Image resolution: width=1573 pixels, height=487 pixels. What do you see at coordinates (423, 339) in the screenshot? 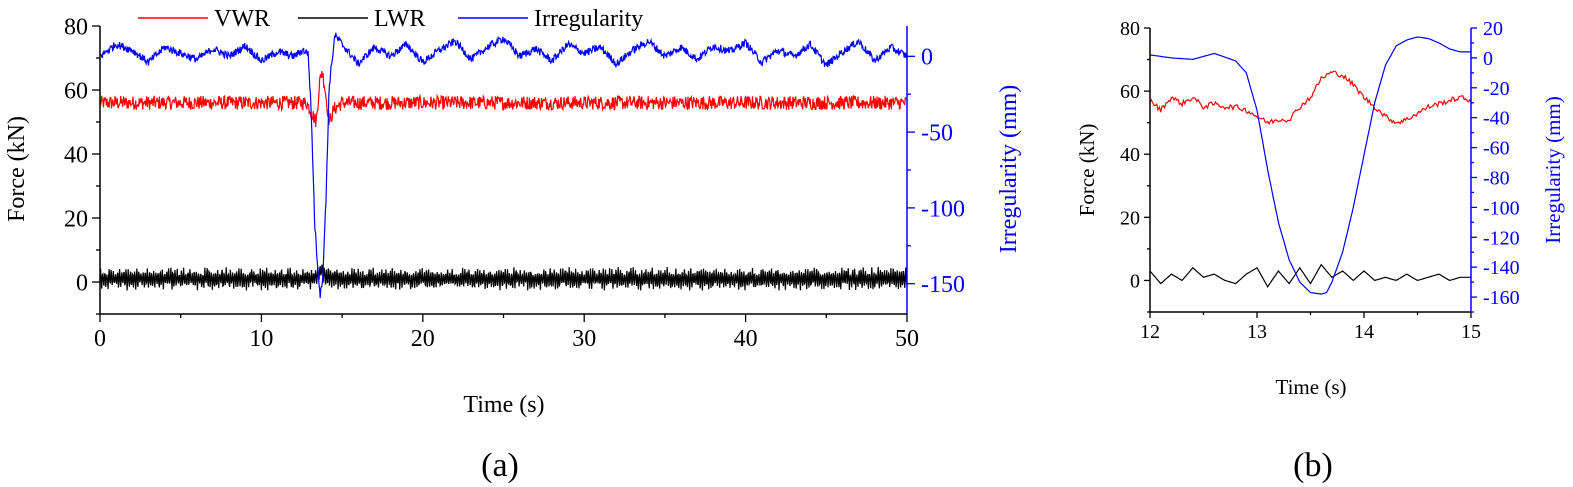
I see `x-tick-label: 20` at bounding box center [423, 339].